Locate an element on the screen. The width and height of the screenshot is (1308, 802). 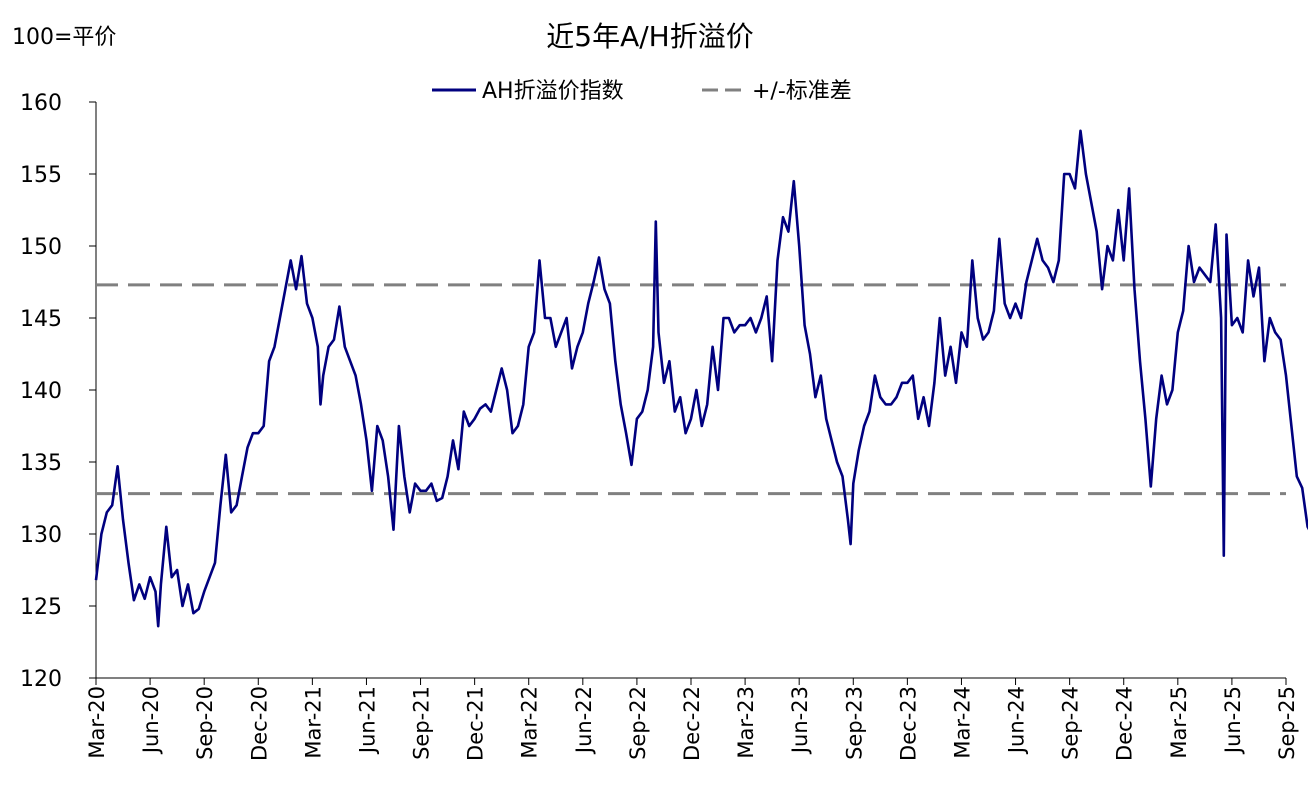
x-tick-label: Mar-21 is located at coordinates (313, 722).